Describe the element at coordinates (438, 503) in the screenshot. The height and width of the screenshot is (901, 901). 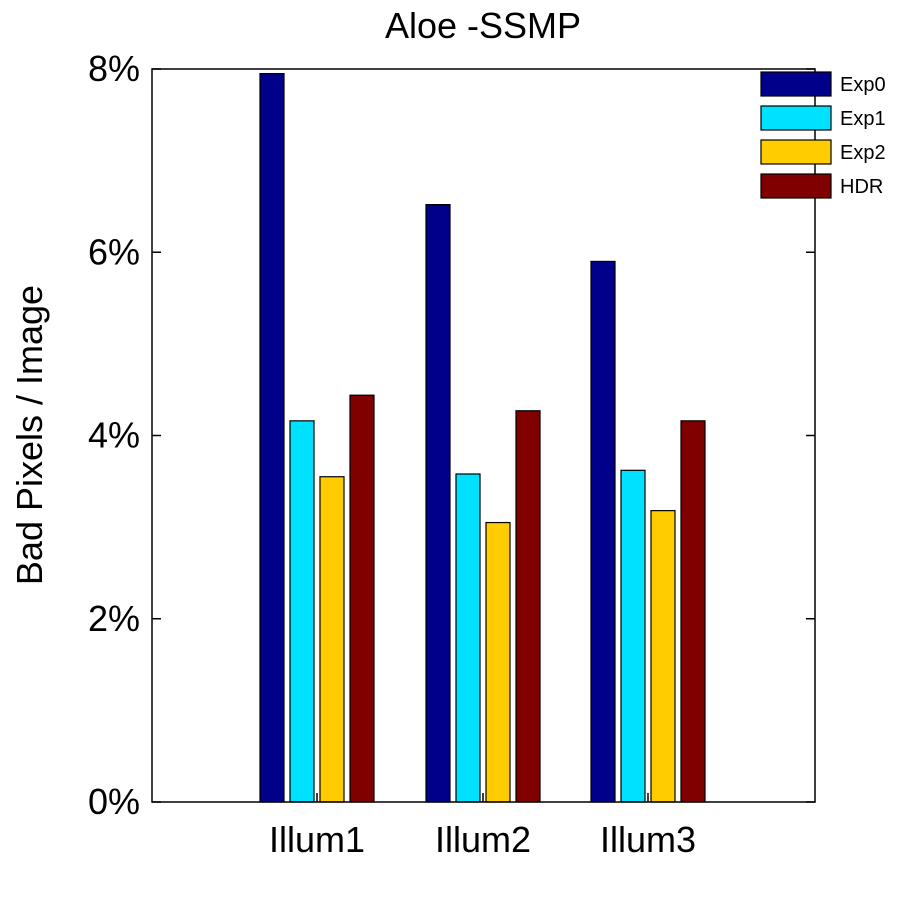
I see `bar-exp0-illum2` at that location.